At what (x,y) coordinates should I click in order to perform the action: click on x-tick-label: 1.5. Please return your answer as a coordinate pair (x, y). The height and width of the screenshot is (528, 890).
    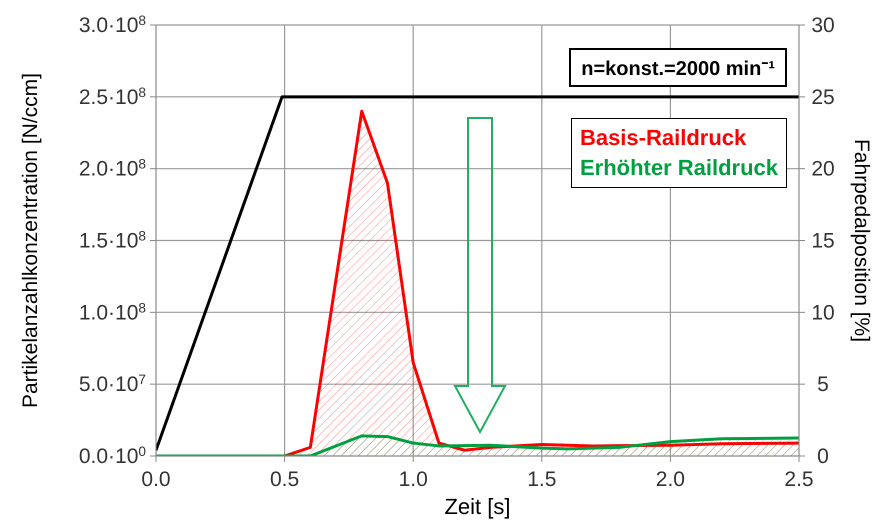
    Looking at the image, I should click on (541, 479).